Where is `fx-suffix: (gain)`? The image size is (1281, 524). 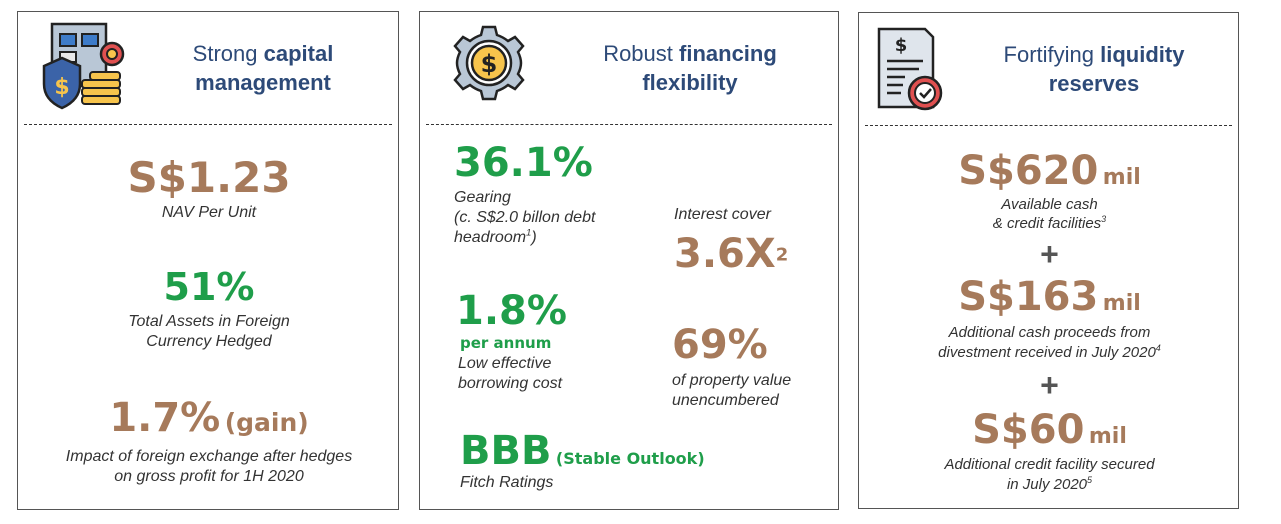
fx-suffix: (gain) is located at coordinates (266, 422).